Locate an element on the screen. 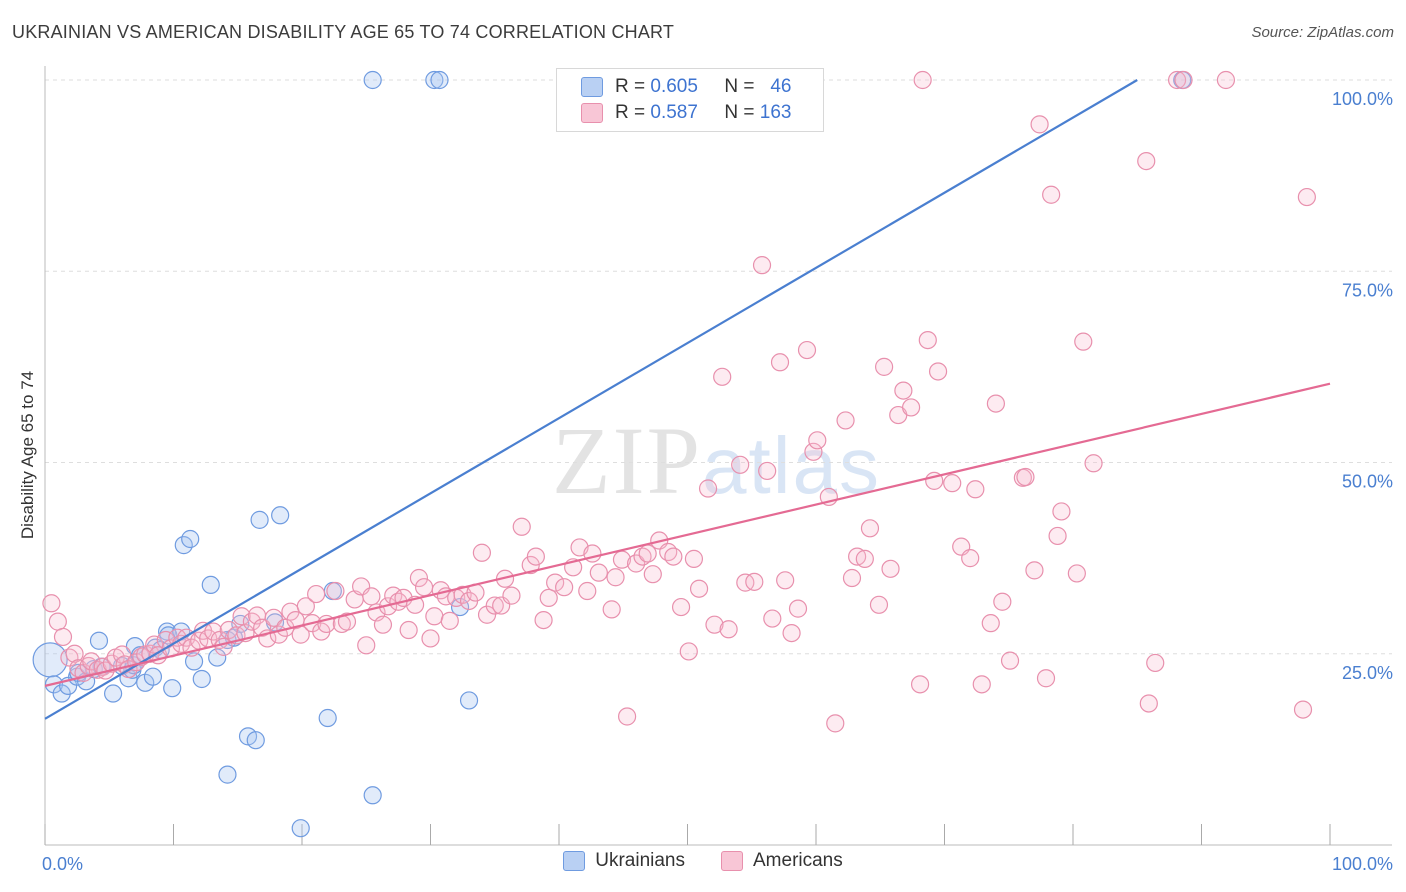  legend-n-value: 46 is located at coordinates (781, 86).